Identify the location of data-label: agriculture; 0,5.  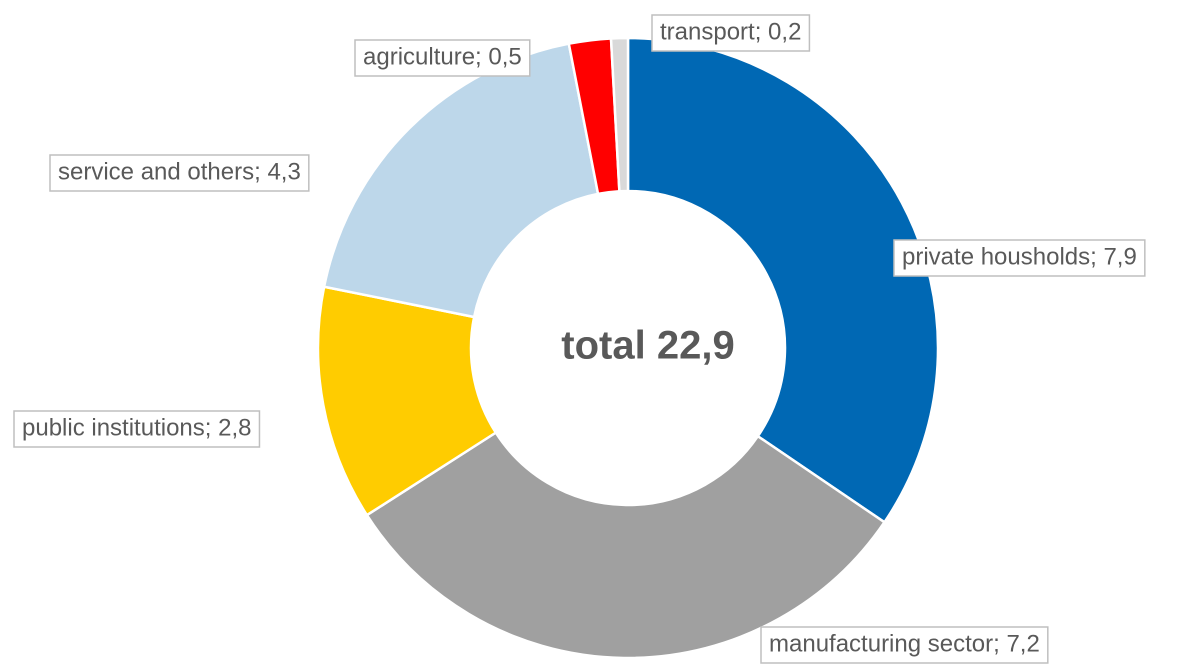
(442, 56).